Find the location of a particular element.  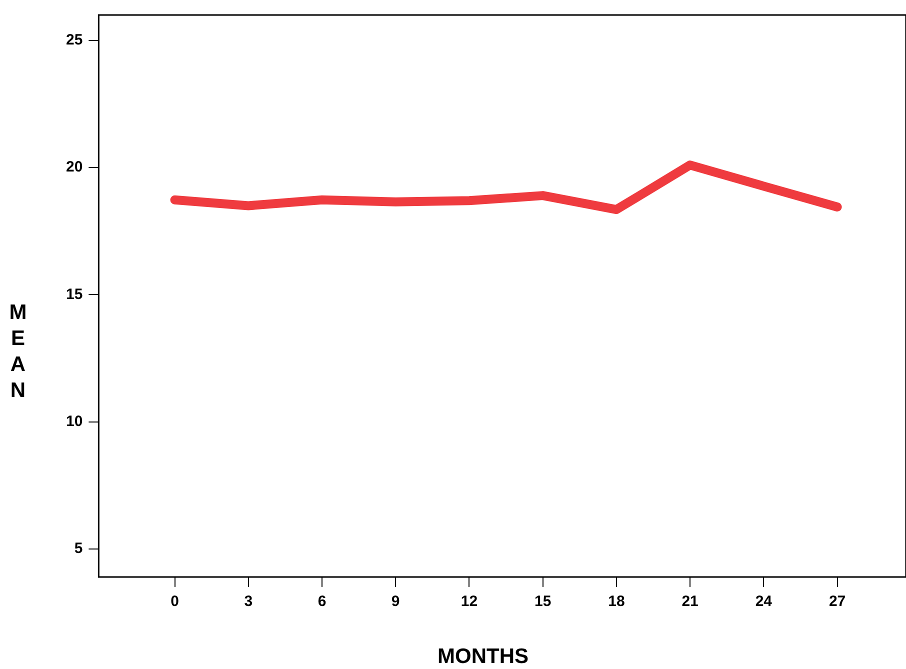

x-axis-title: MONTHS is located at coordinates (483, 657).